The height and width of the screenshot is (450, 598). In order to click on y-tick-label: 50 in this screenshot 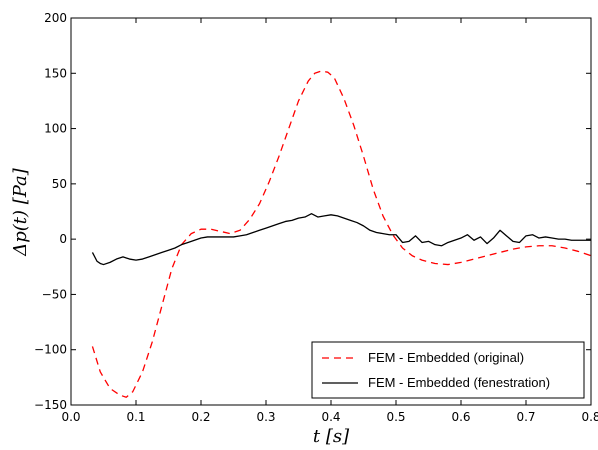, I will do `click(59, 184)`.